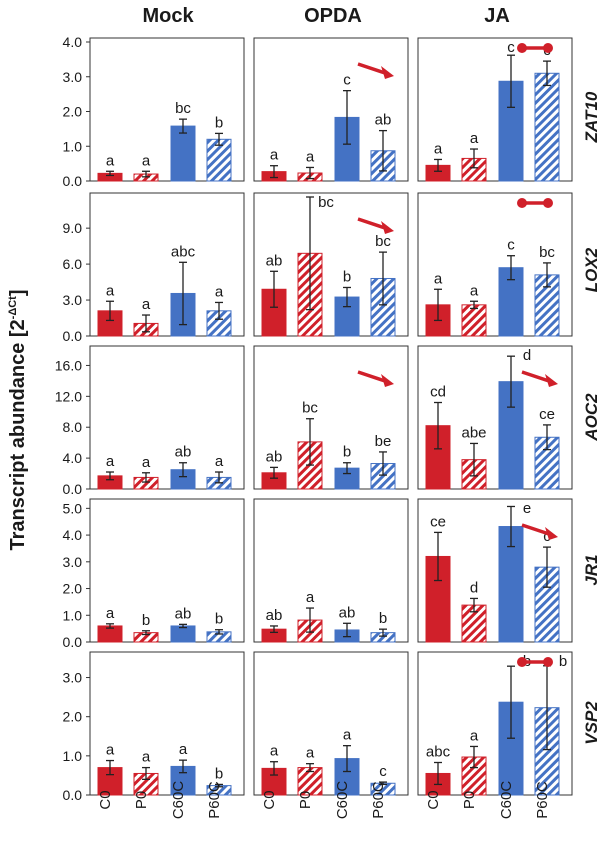 This screenshot has height=850, width=607. What do you see at coordinates (342, 800) in the screenshot?
I see `x-label-c60c-opda: C60C` at bounding box center [342, 800].